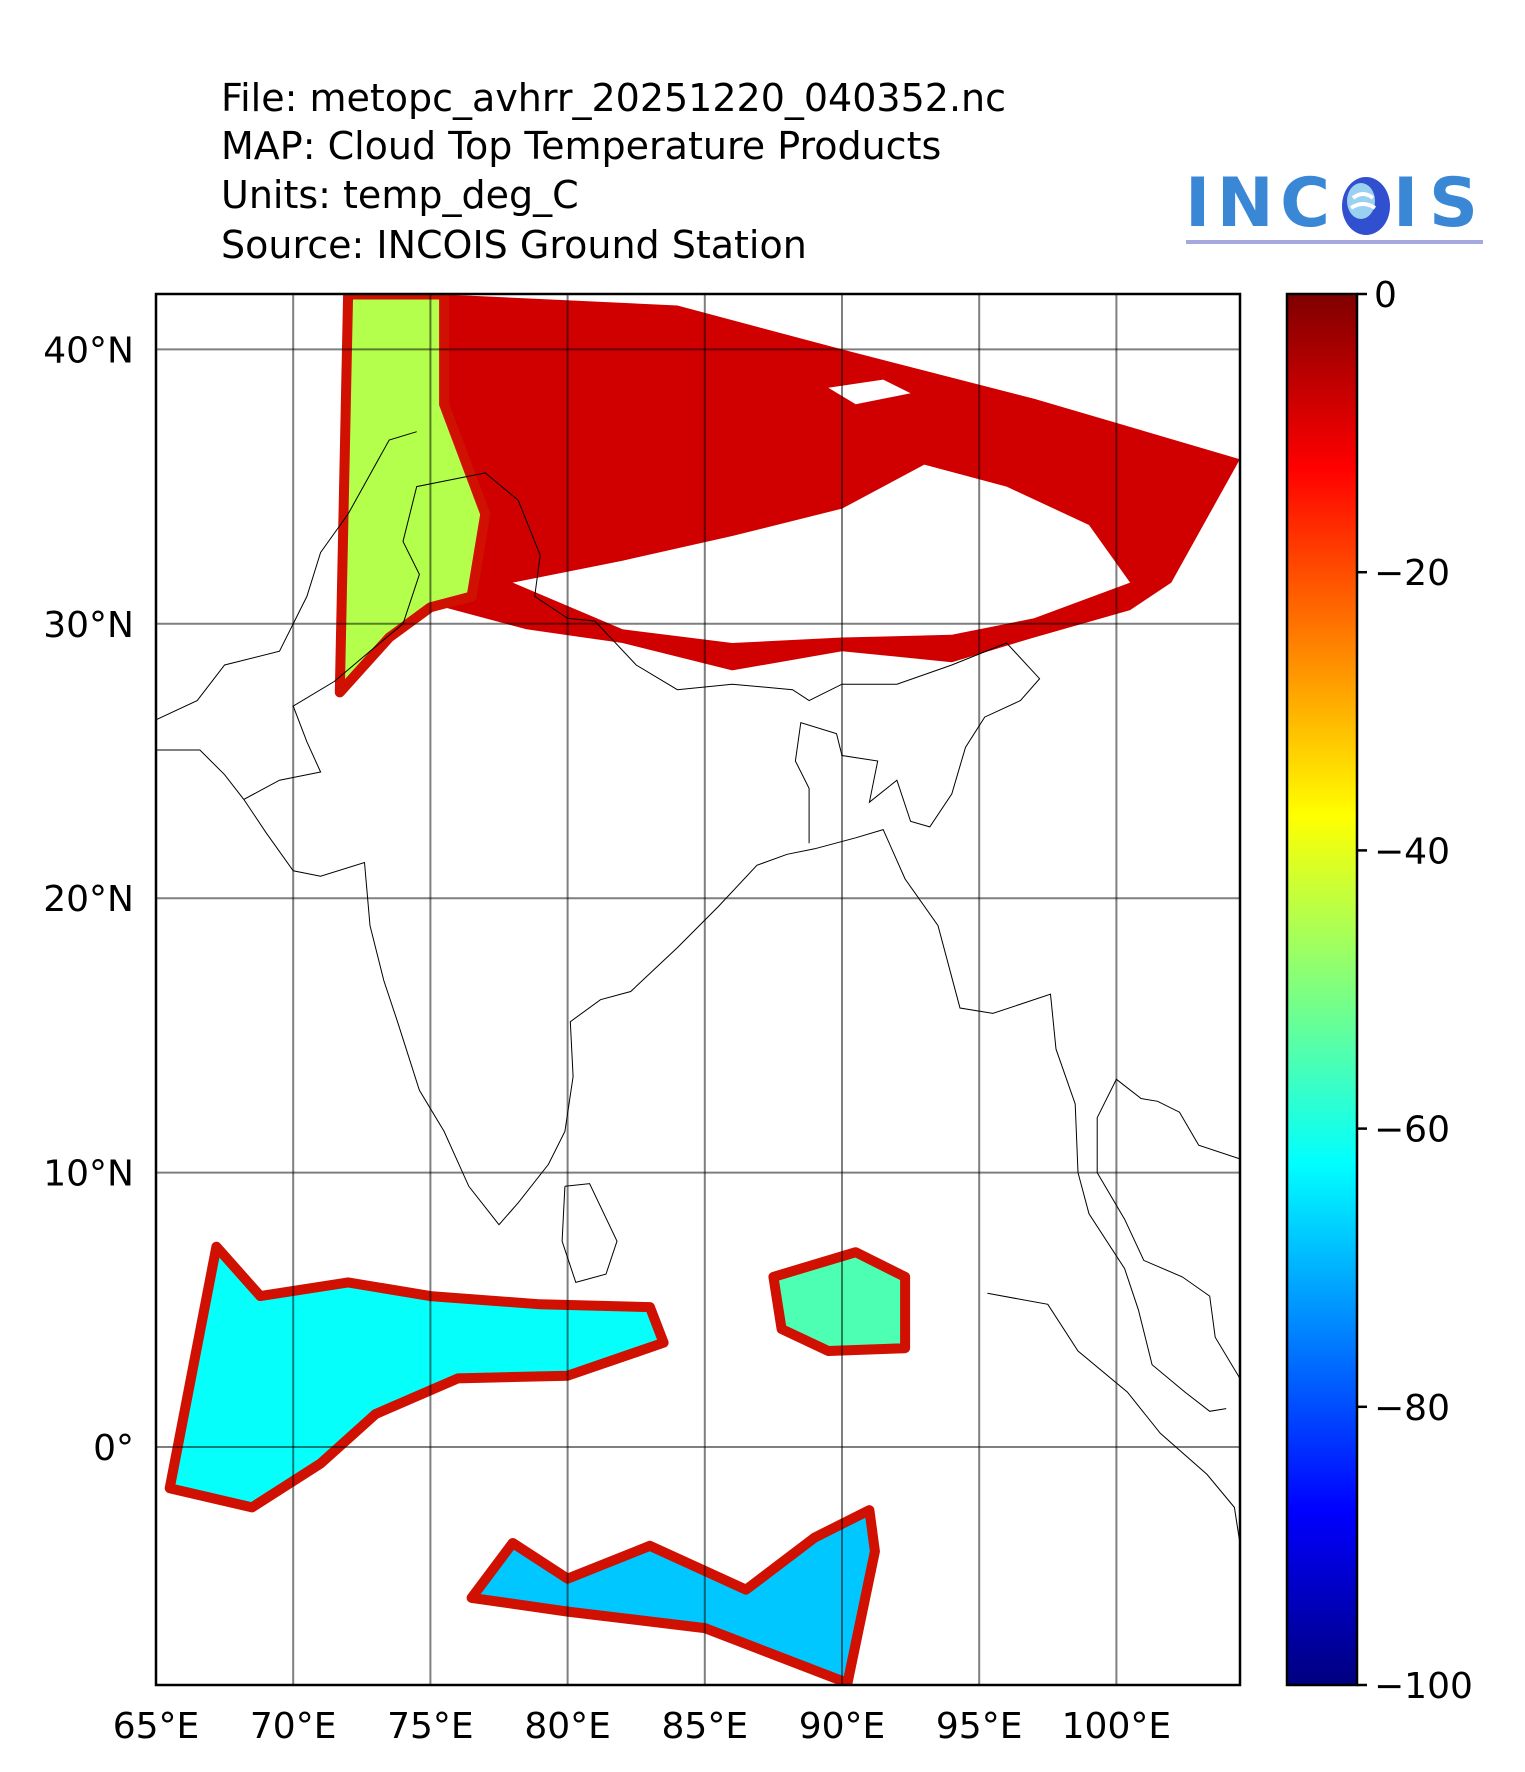  I want to click on lon-tick-label: 85°E, so click(705, 1726).